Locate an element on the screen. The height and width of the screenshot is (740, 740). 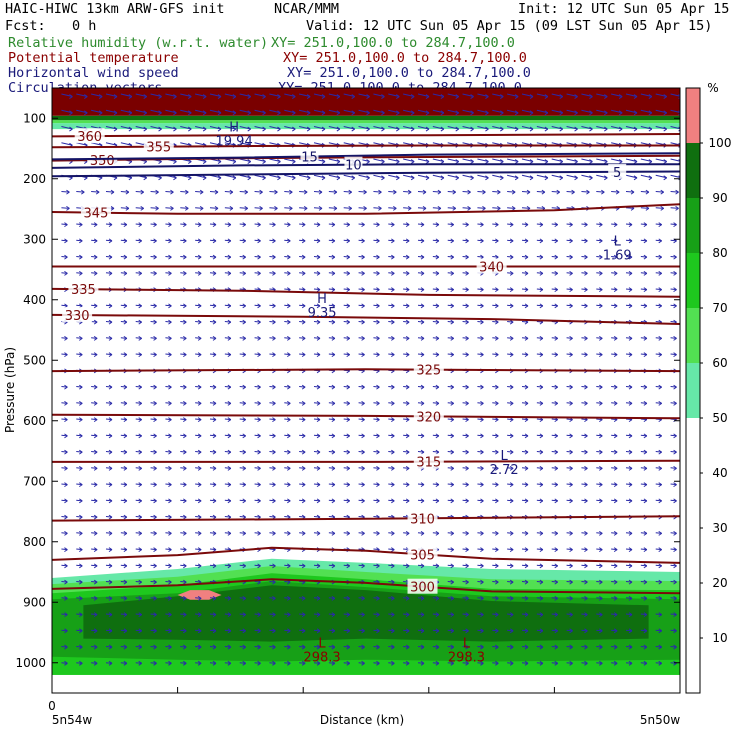
y-tick-label: 300 is located at coordinates (34, 239).